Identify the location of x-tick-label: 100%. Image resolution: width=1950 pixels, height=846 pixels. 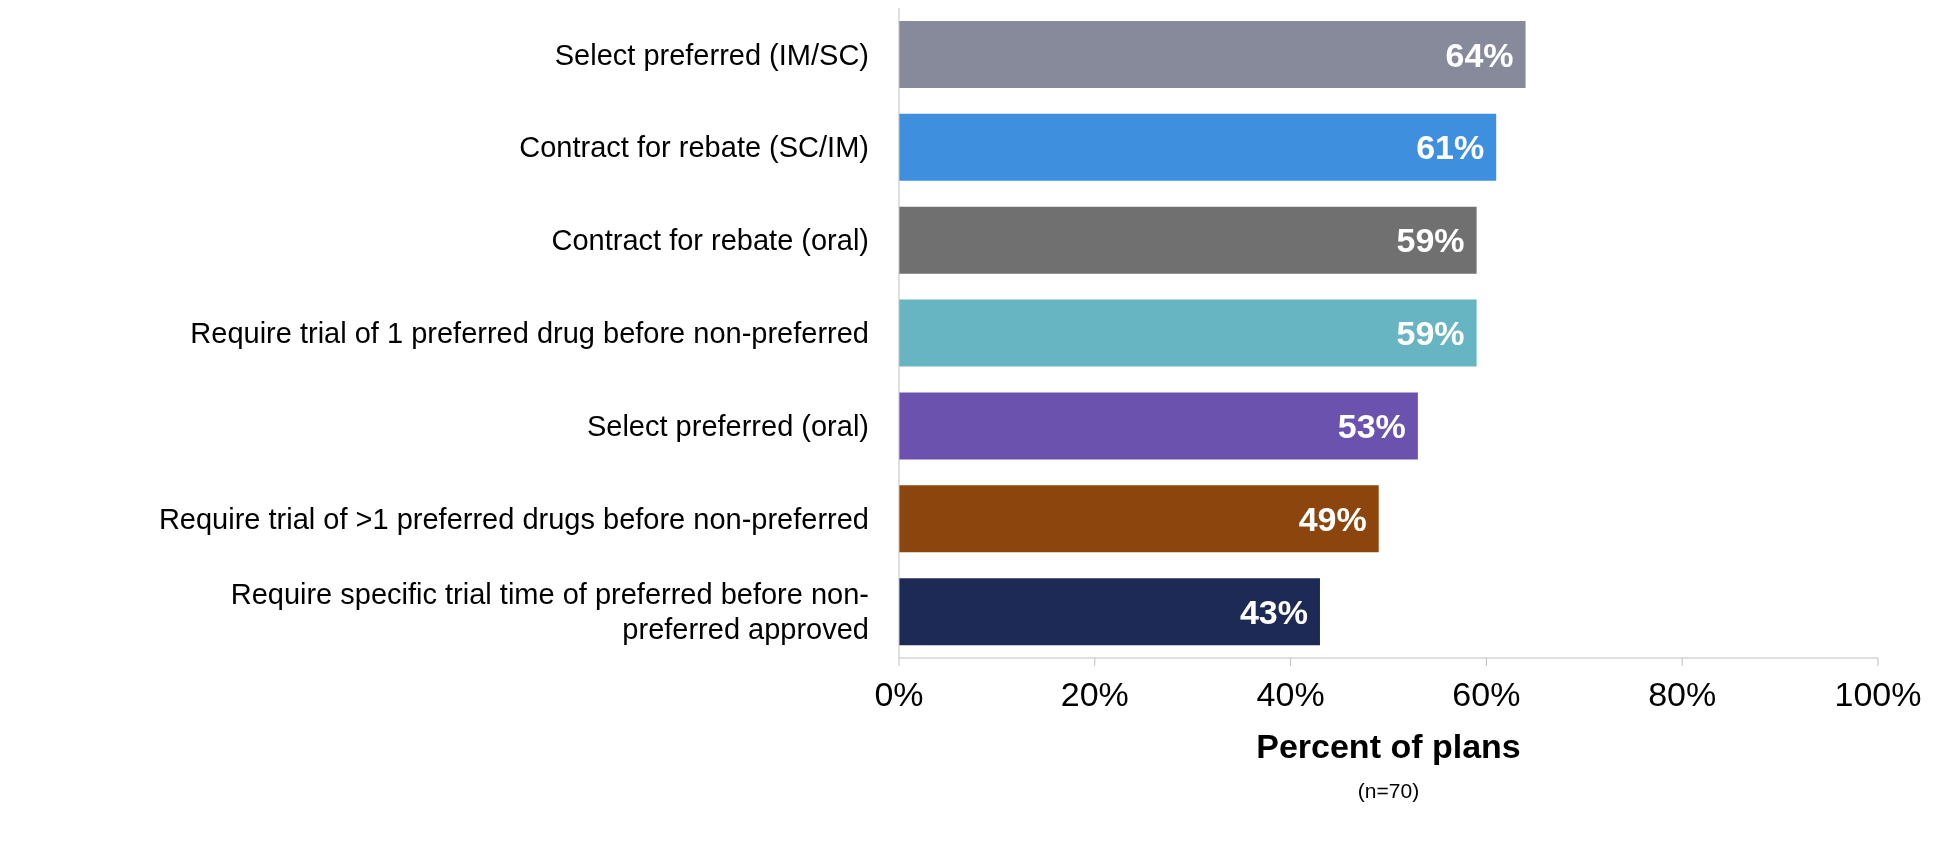
(1878, 694).